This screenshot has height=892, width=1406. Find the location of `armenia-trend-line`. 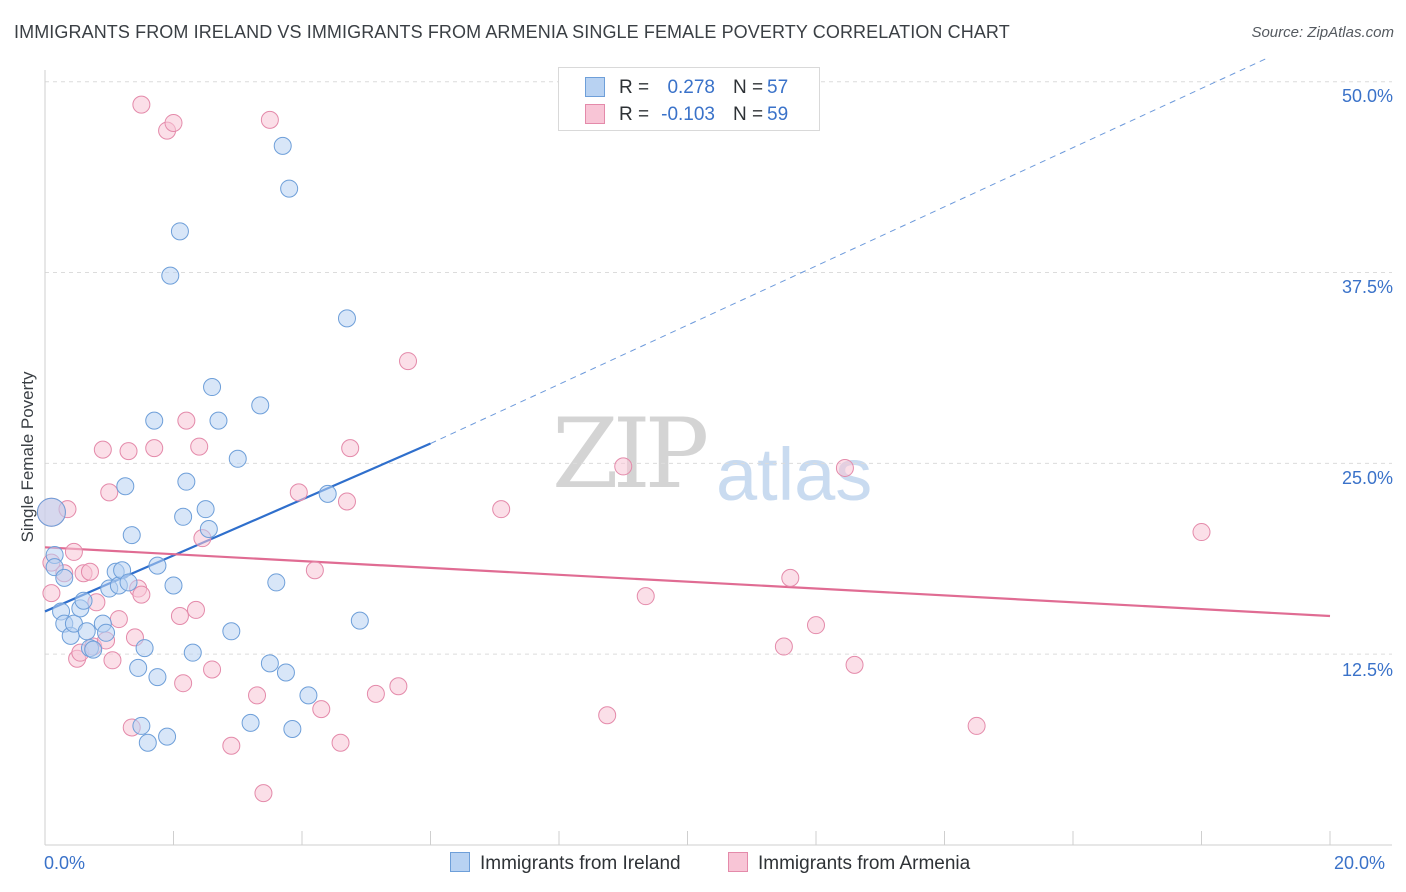

armenia-trend-line is located at coordinates (687, 582).